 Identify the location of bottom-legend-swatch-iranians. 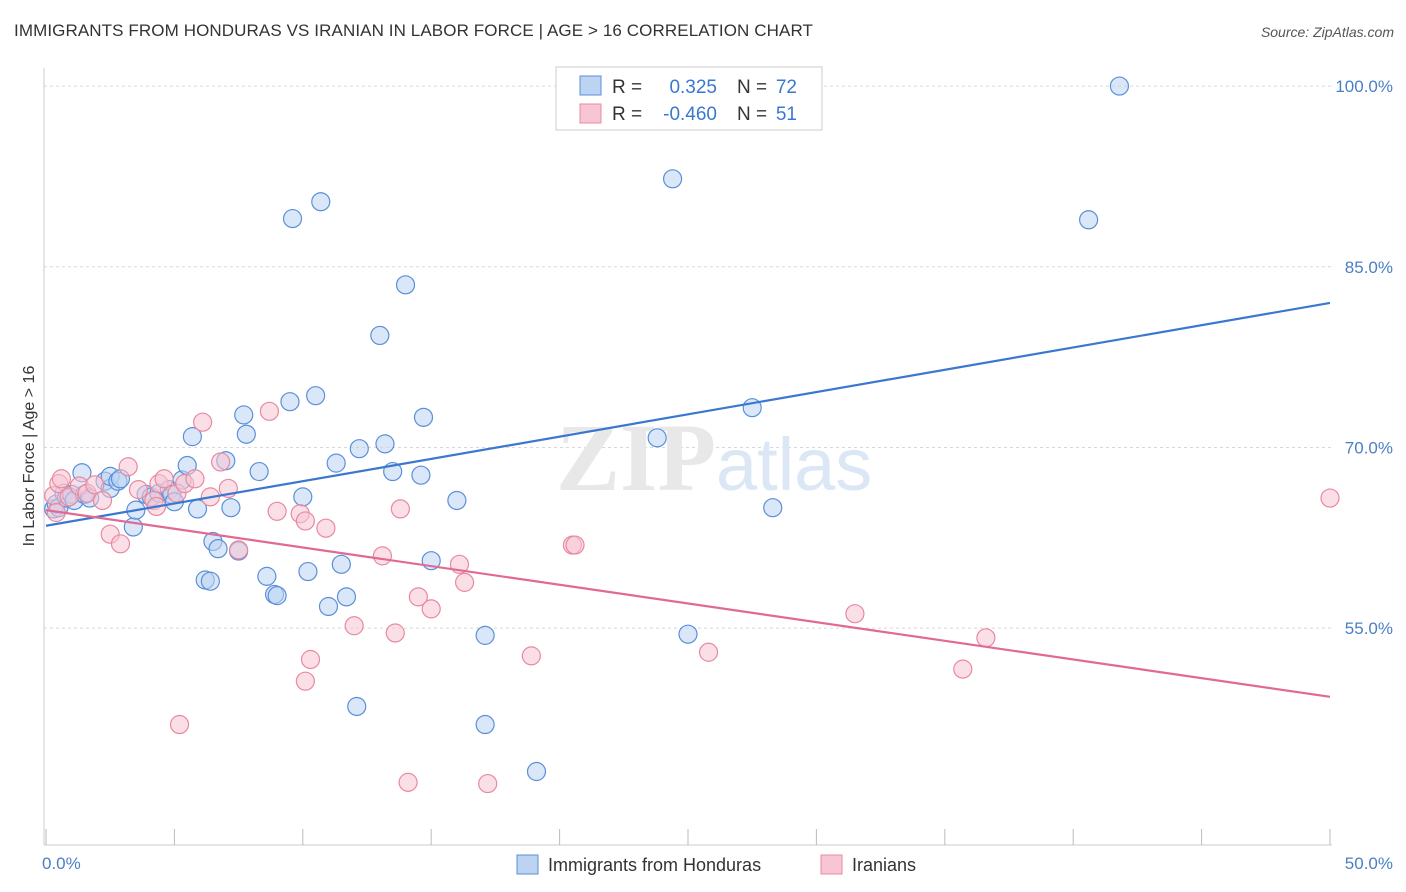
(831, 864).